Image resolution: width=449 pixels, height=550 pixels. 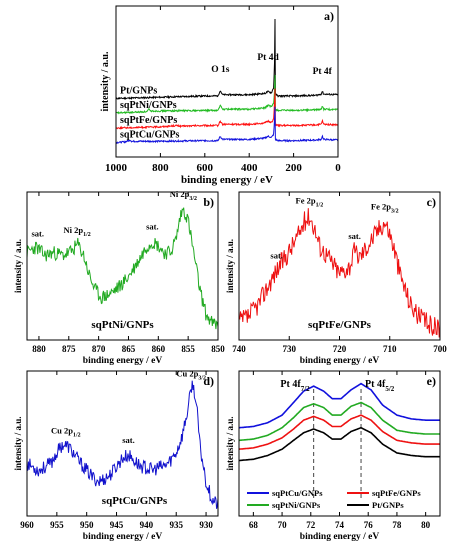 I want to click on peak-label: Pt 4f5/2, so click(x=380, y=386).